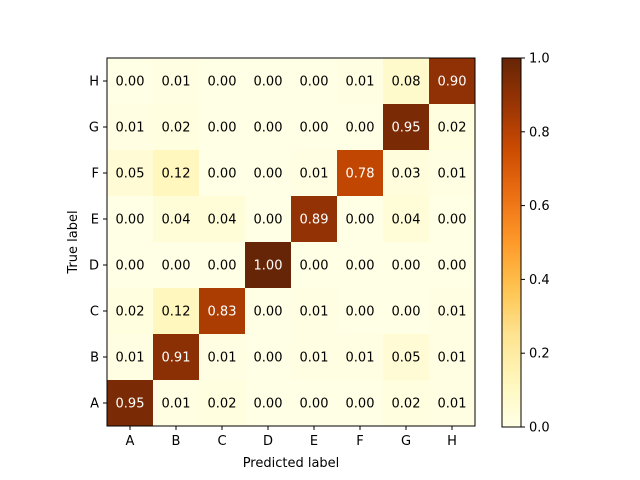 Image resolution: width=640 pixels, height=480 pixels. I want to click on cell-value-label: 0.78, so click(360, 174).